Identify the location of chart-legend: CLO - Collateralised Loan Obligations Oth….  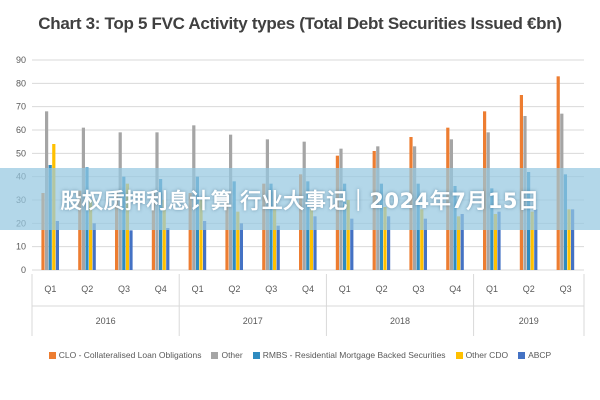
(300, 355).